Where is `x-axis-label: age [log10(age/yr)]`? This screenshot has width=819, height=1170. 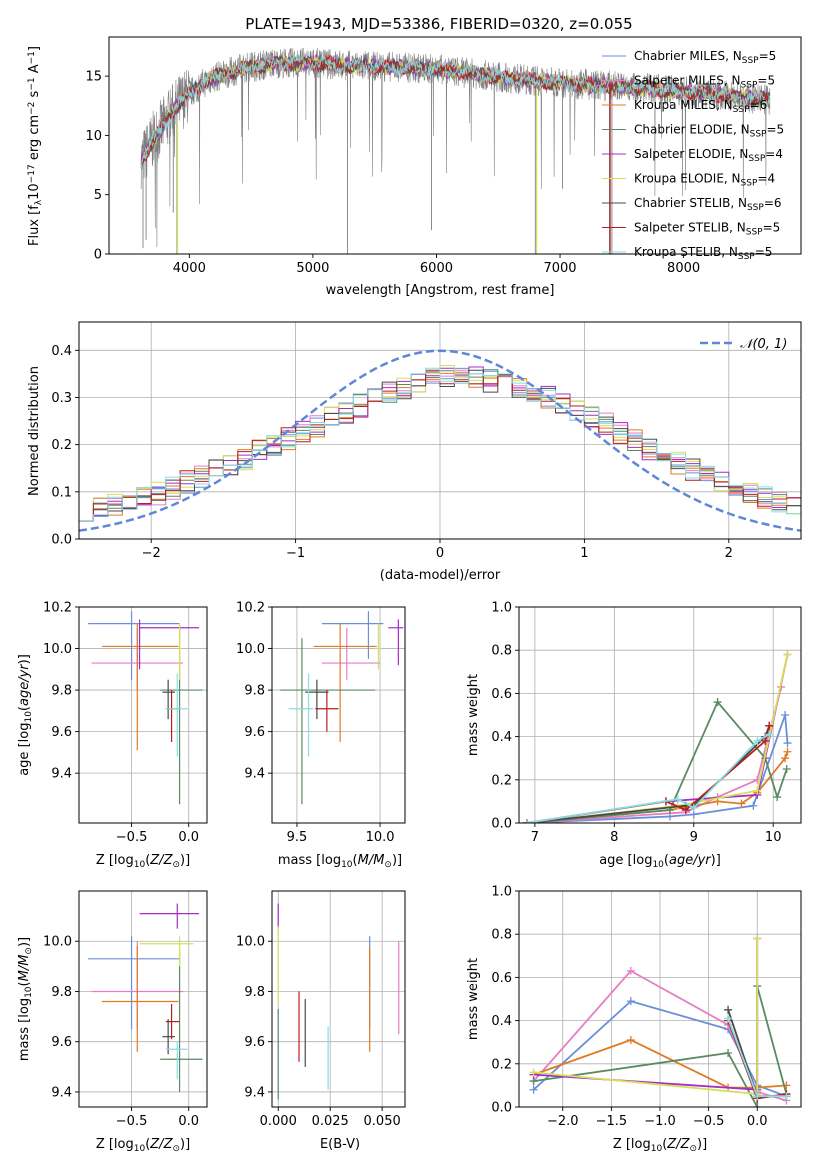
x-axis-label: age [log10(age/yr)] is located at coordinates (660, 861).